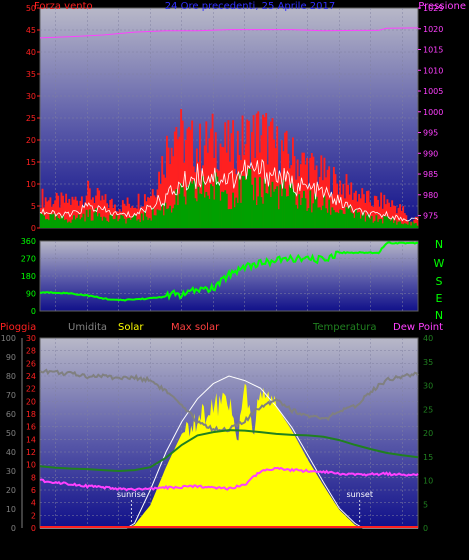 This screenshot has height=560, width=469. Describe the element at coordinates (31, 96) in the screenshot. I see `wind-axis-tick-label: 30` at that location.